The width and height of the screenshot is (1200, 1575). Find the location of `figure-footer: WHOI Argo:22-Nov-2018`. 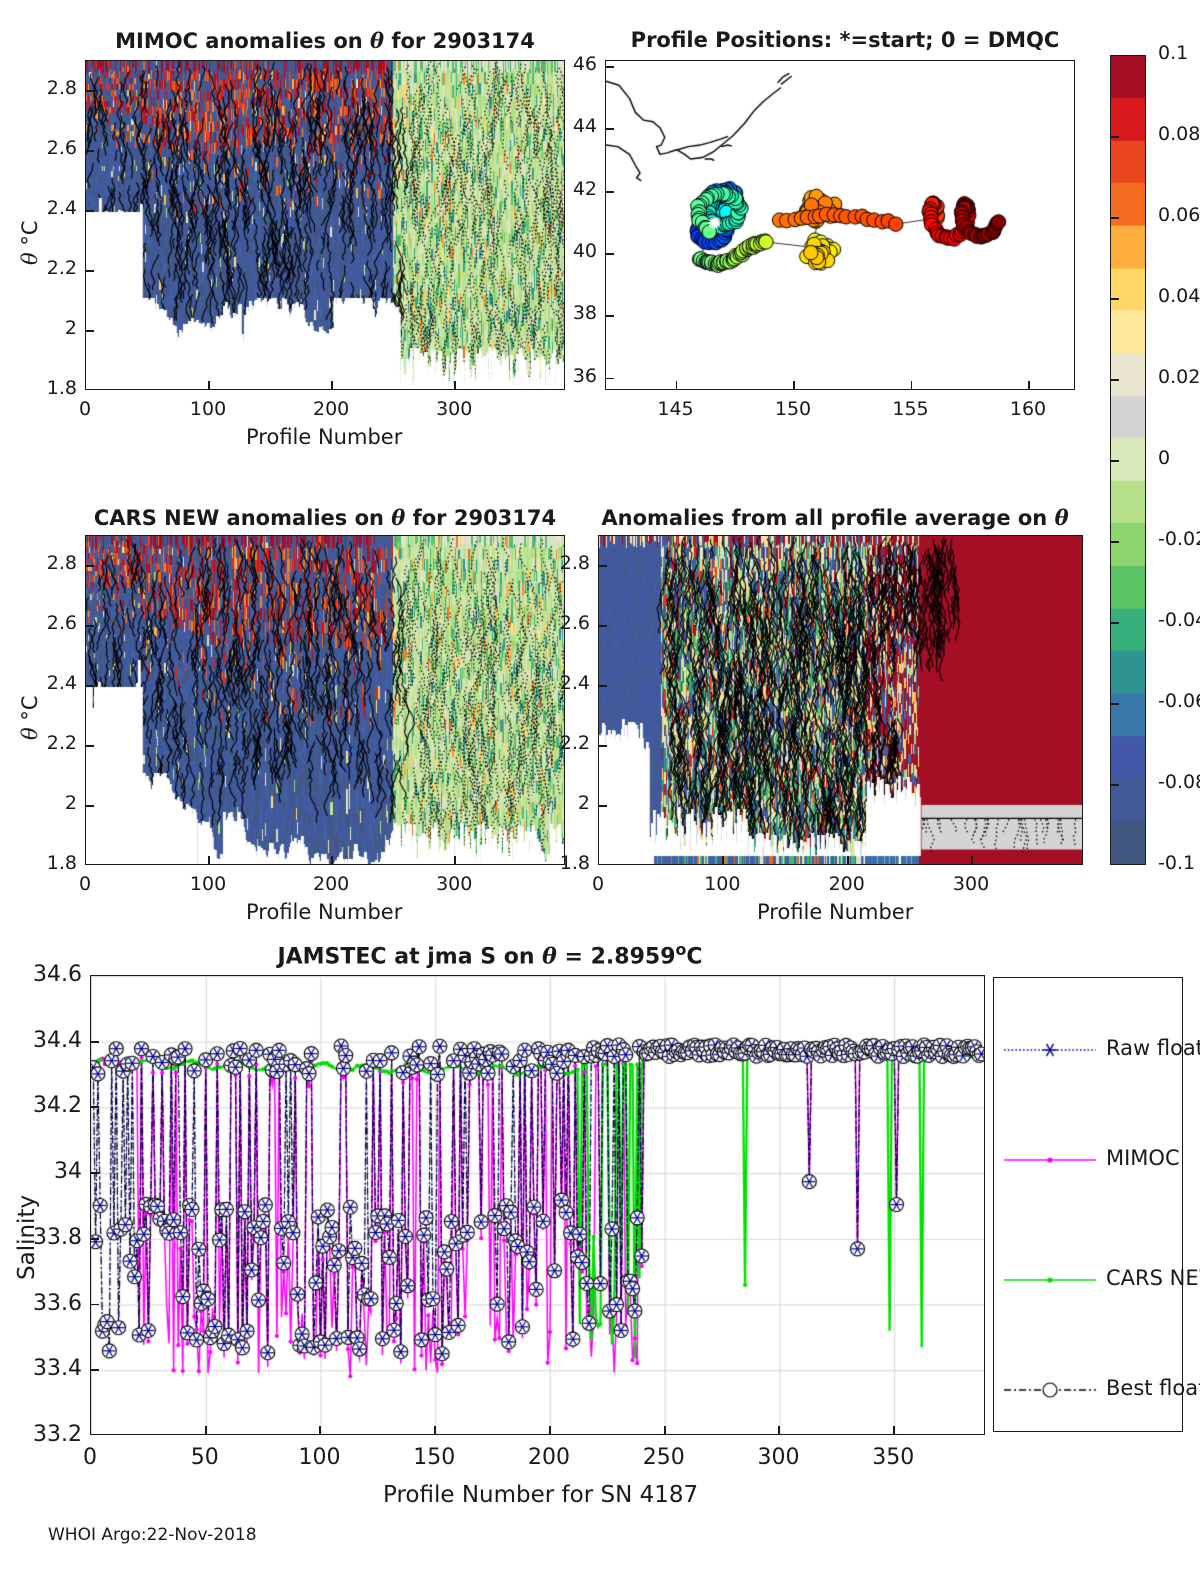

figure-footer: WHOI Argo:22-Nov-2018 is located at coordinates (152, 1535).